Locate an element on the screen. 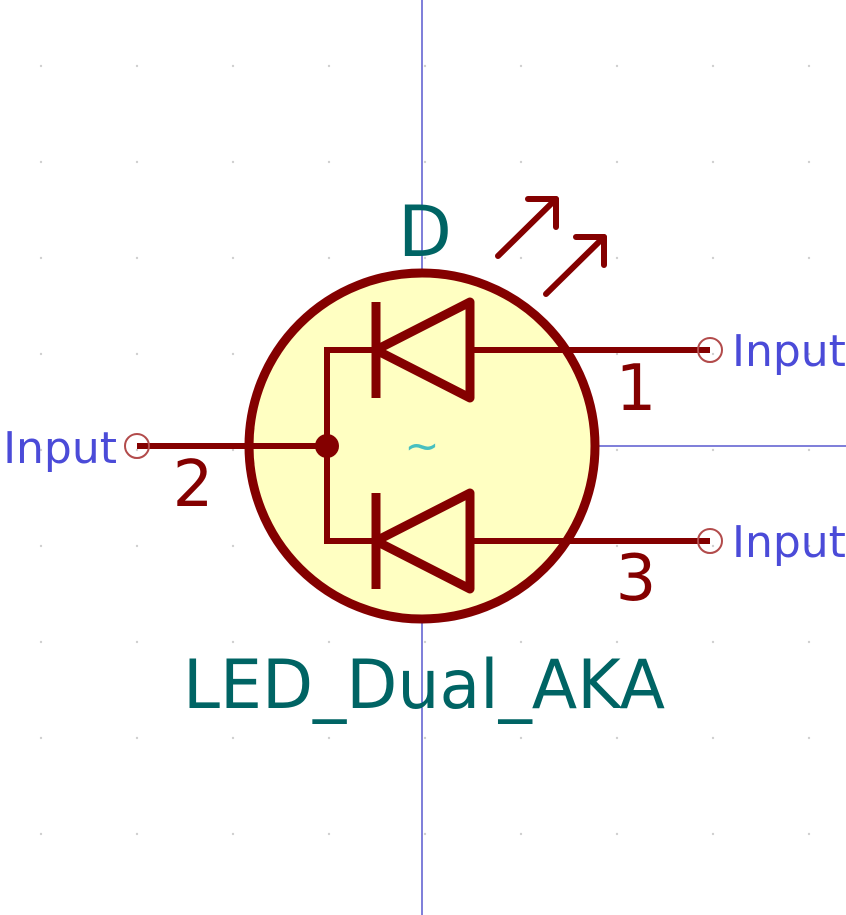 The height and width of the screenshot is (915, 846). pin-3-name: Input is located at coordinates (789, 542).